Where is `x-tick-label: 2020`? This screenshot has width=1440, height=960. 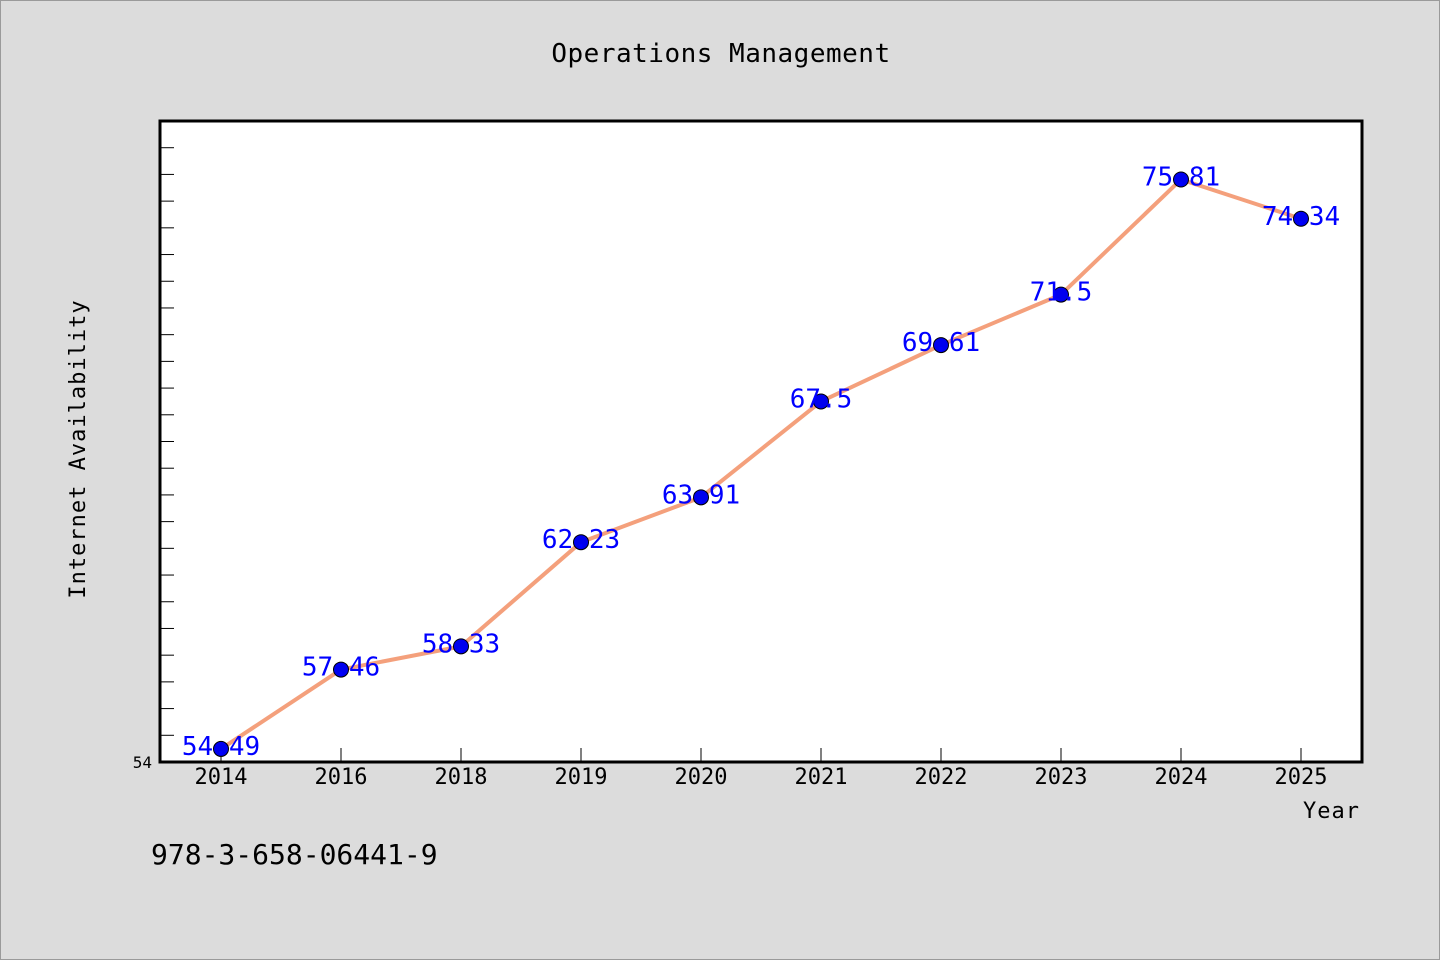
x-tick-label: 2020 is located at coordinates (701, 777).